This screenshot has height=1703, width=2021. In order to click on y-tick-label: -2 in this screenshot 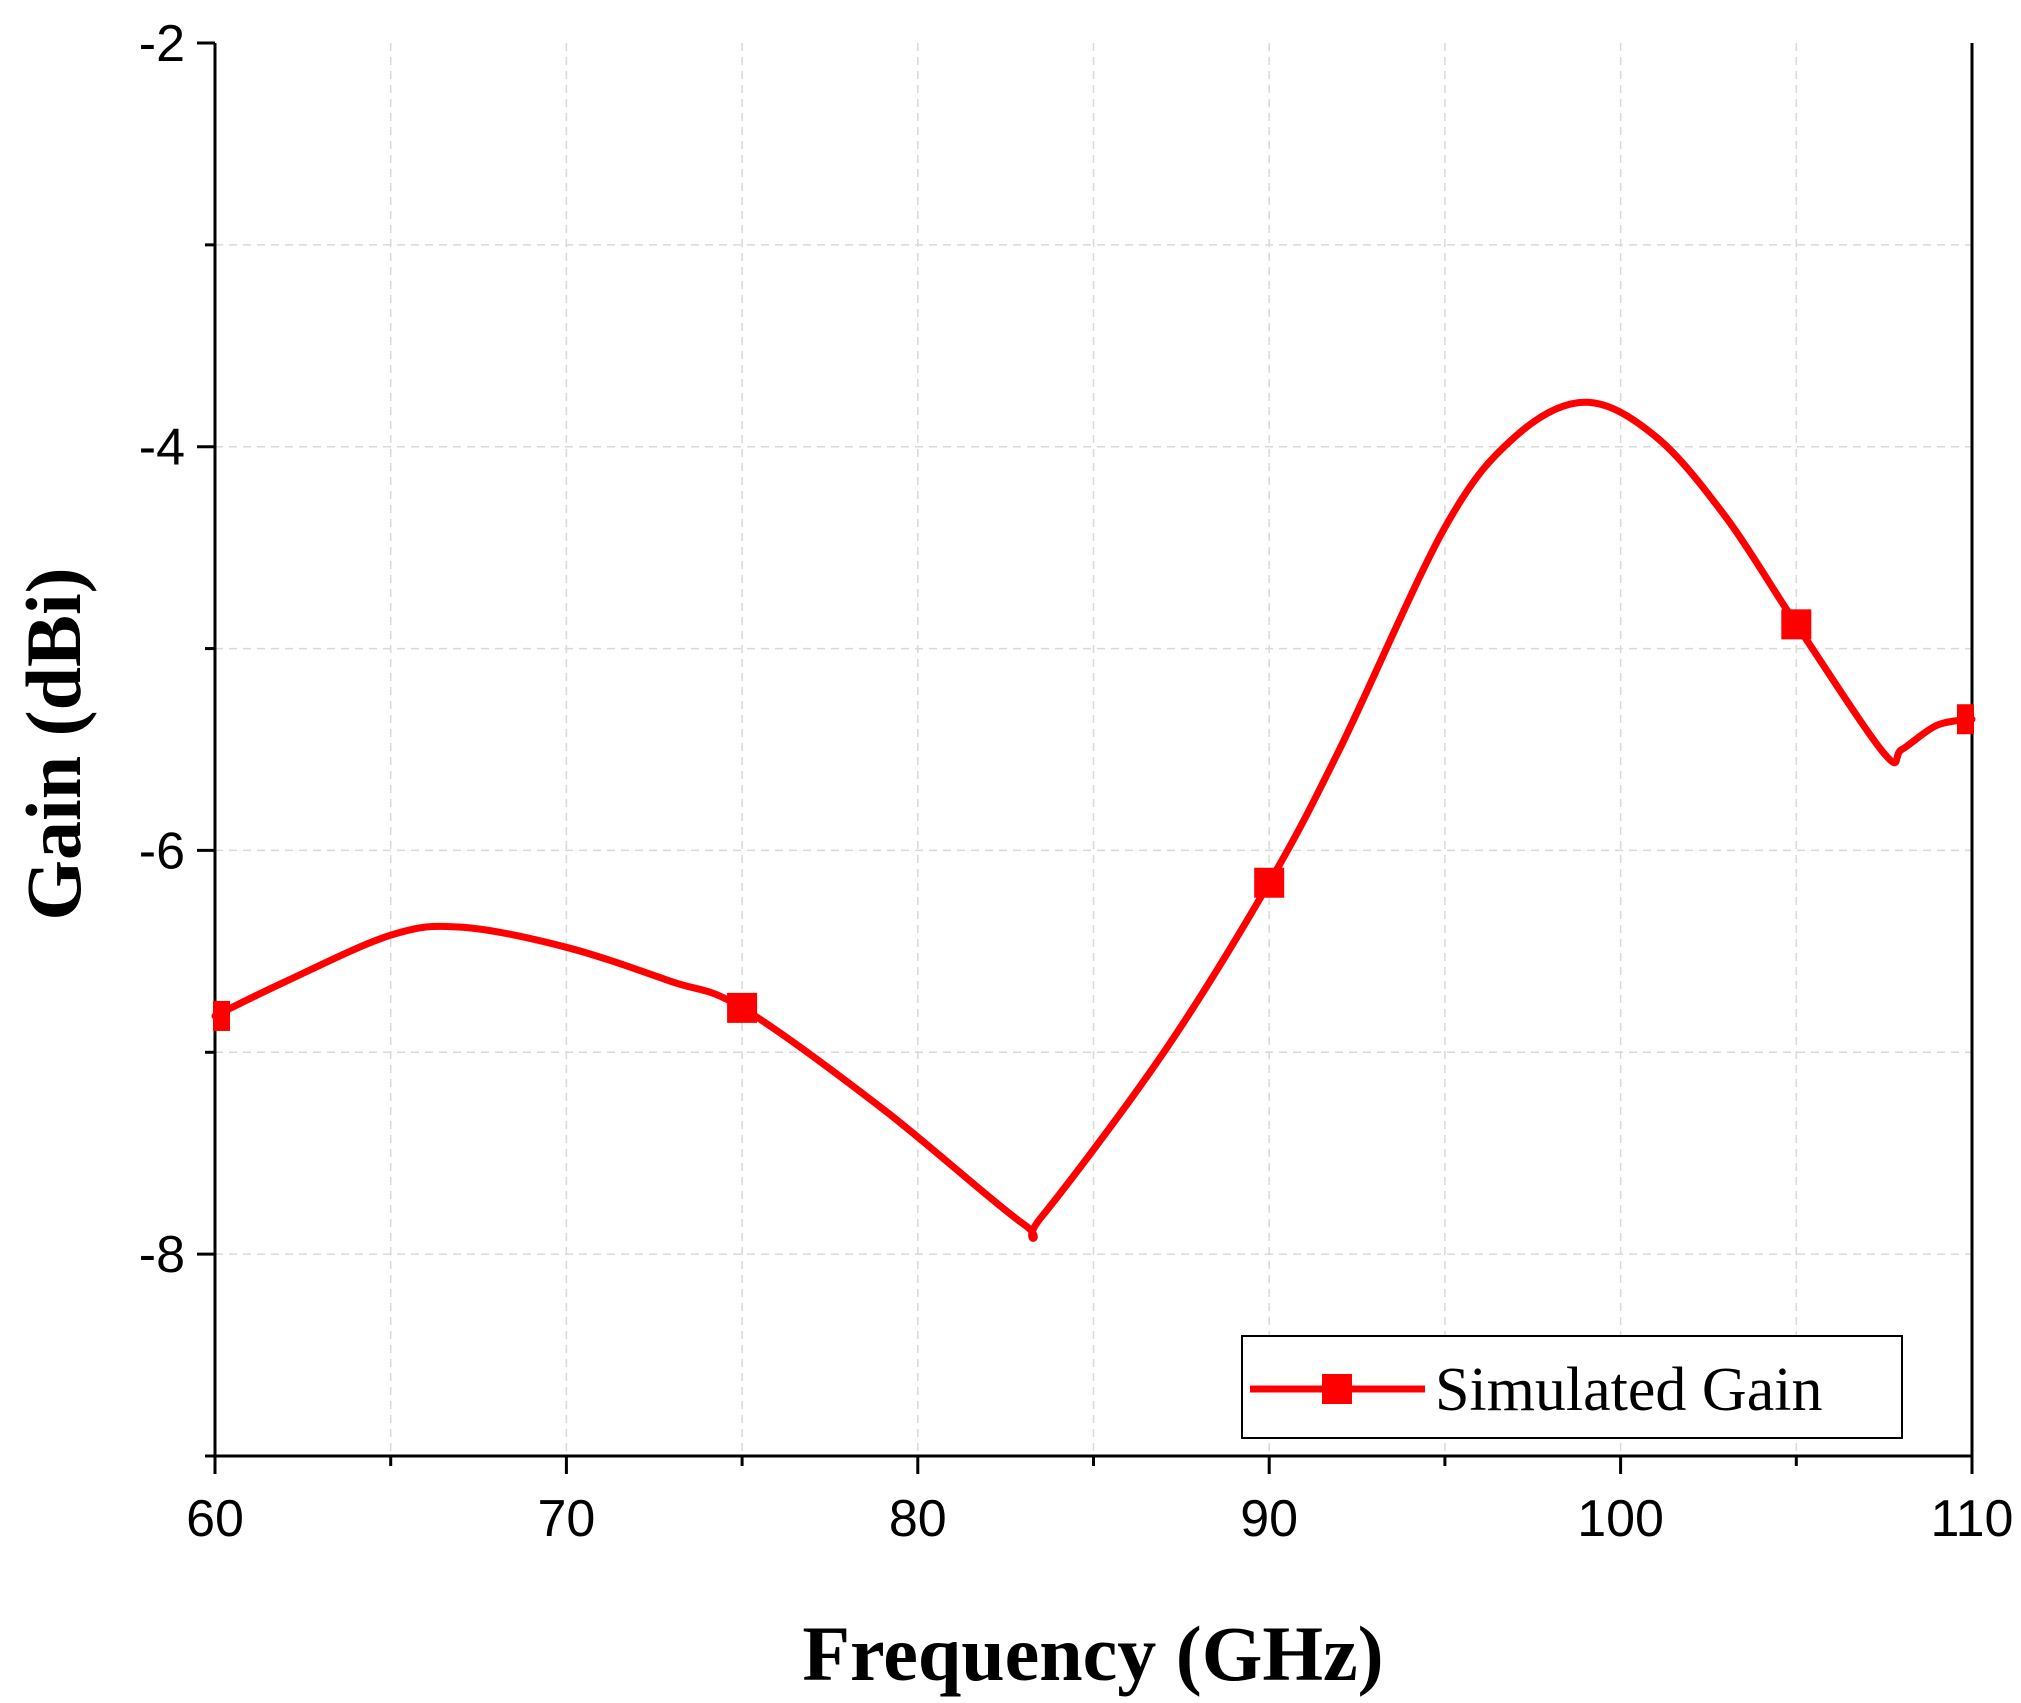, I will do `click(162, 44)`.